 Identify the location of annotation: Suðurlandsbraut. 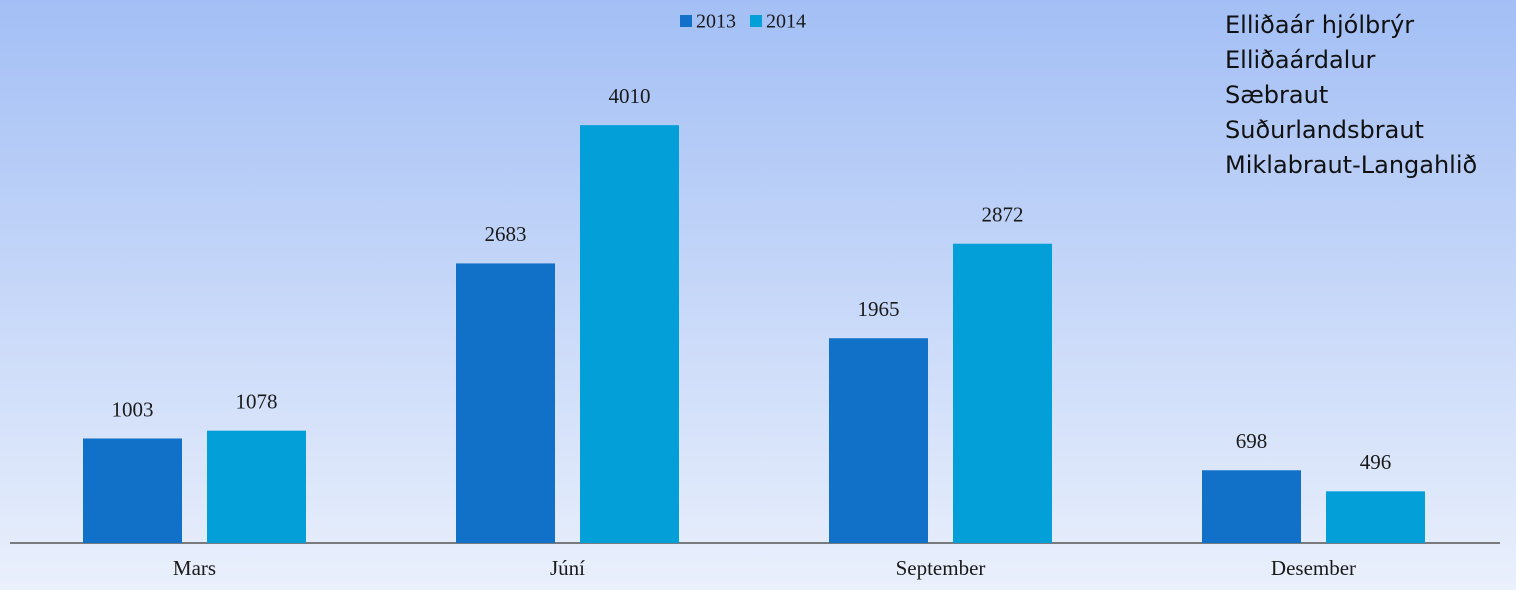
(1324, 130).